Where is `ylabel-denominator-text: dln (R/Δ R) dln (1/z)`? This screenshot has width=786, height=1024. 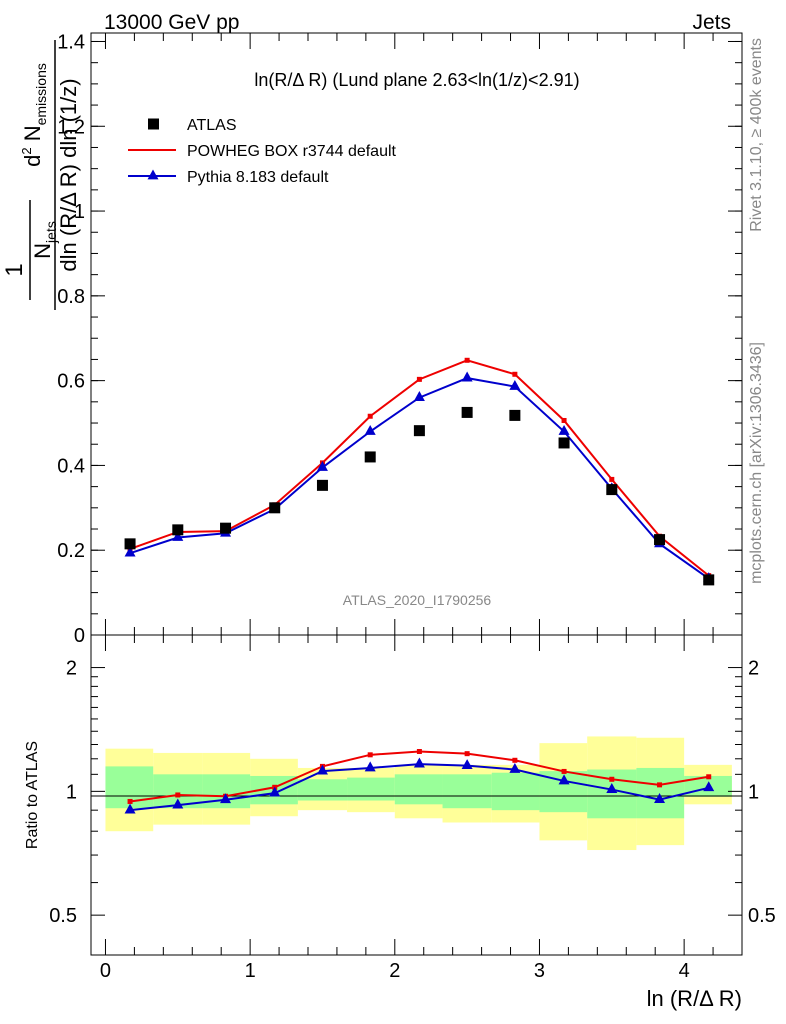
ylabel-denominator-text: dln (R/Δ R) dln (1/z) is located at coordinates (68, 174).